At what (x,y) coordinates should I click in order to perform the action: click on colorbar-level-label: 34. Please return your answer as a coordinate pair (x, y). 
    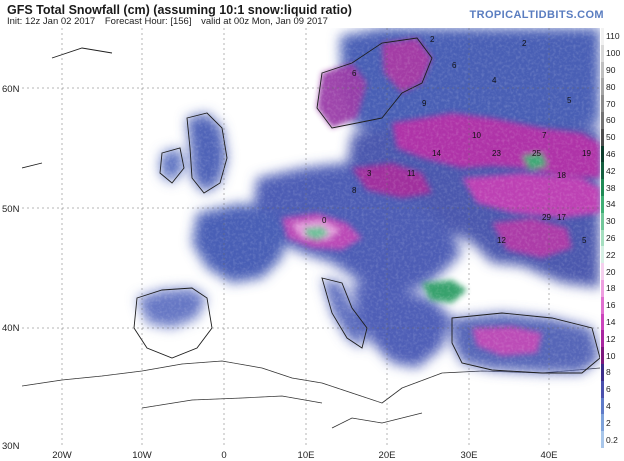
    Looking at the image, I should click on (611, 204).